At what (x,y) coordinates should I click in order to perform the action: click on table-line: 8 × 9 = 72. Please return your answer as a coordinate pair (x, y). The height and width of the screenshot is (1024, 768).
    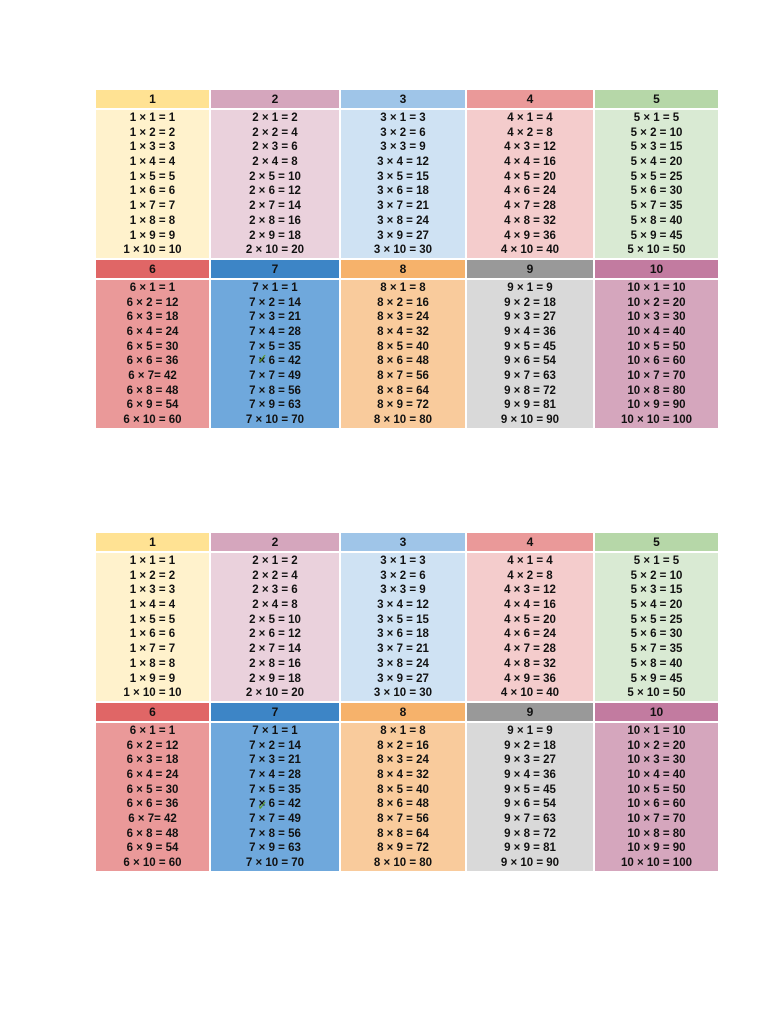
    Looking at the image, I should click on (403, 848).